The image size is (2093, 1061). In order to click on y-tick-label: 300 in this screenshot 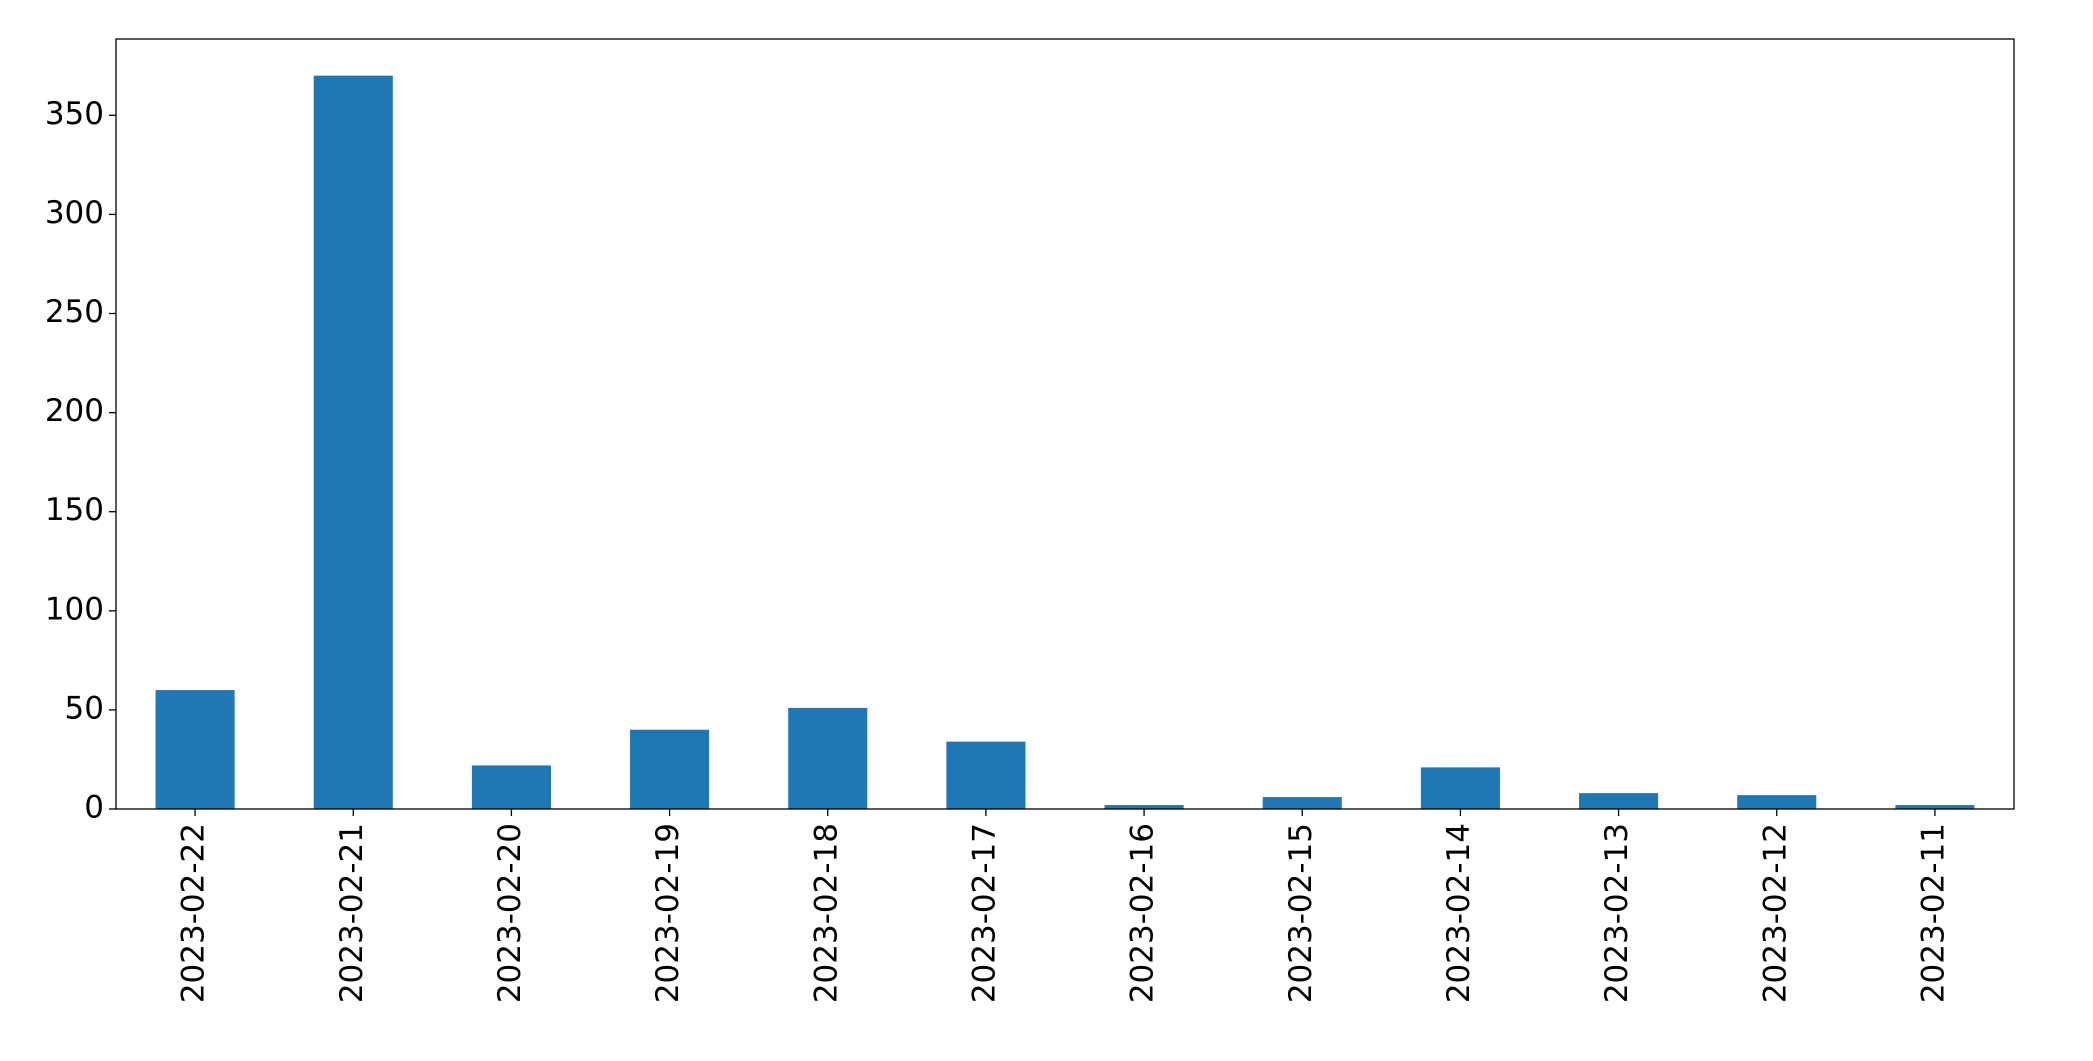, I will do `click(74, 213)`.